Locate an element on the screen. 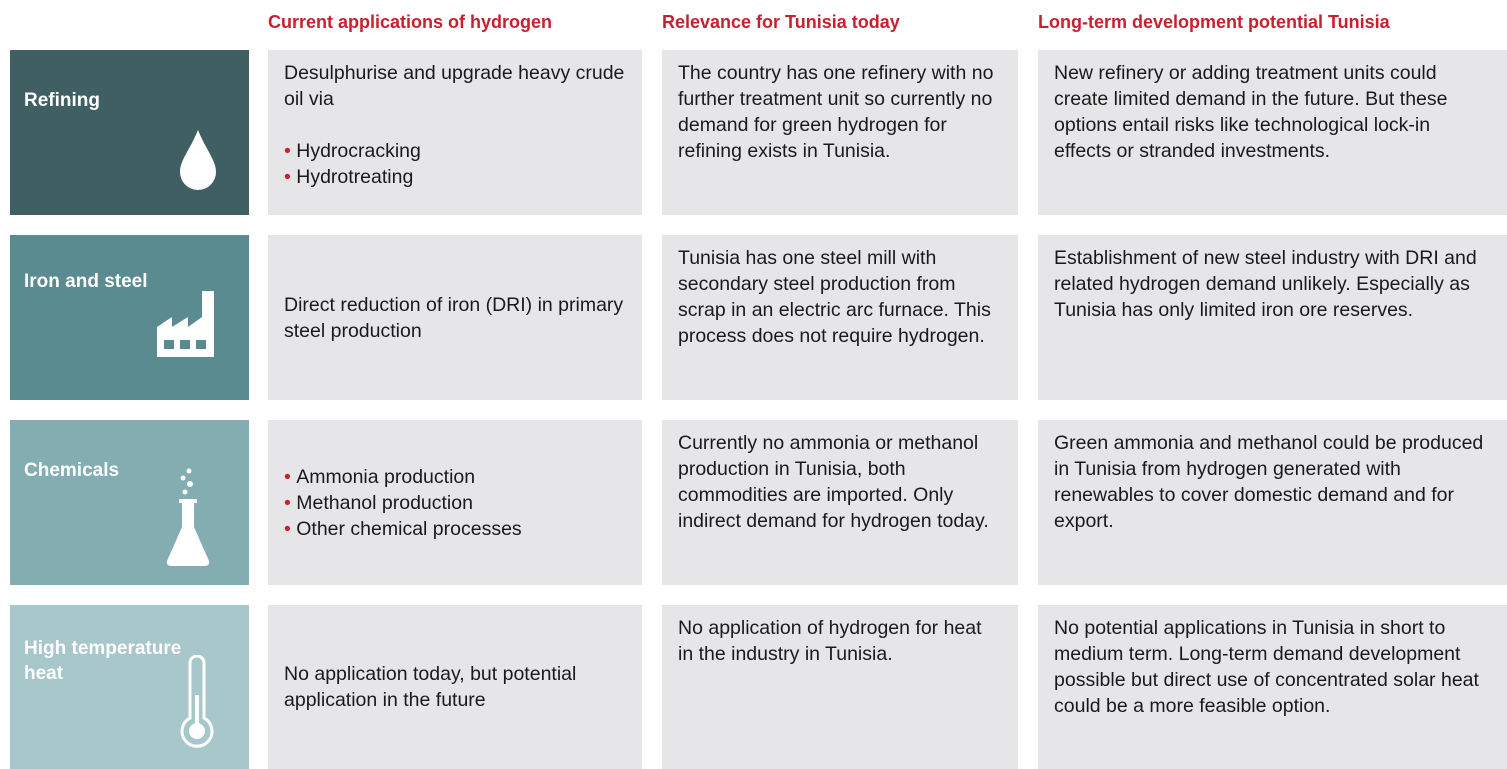 The image size is (1507, 769). row-label: Refining is located at coordinates (62, 100).